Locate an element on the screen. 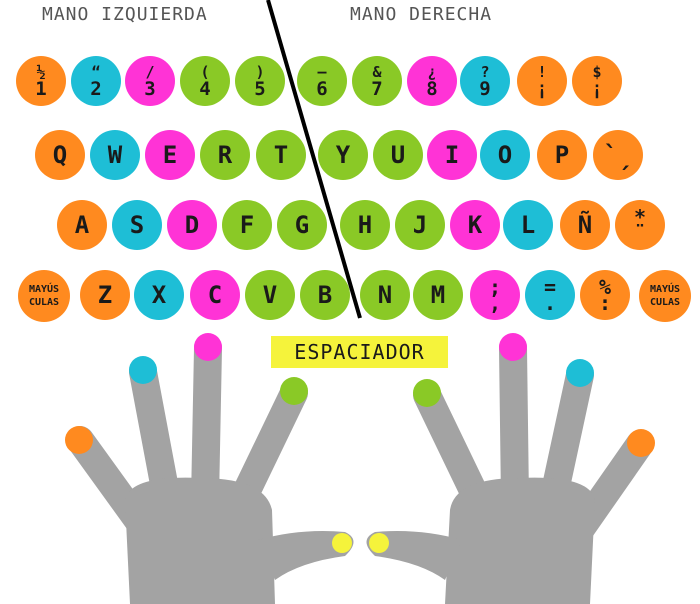 The image size is (700, 604). left-palm is located at coordinates (200, 540).